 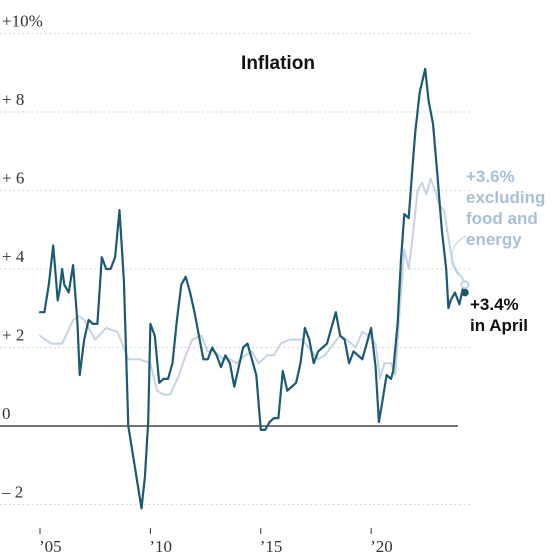 What do you see at coordinates (381, 545) in the screenshot?
I see `x-tick-label: ’20` at bounding box center [381, 545].